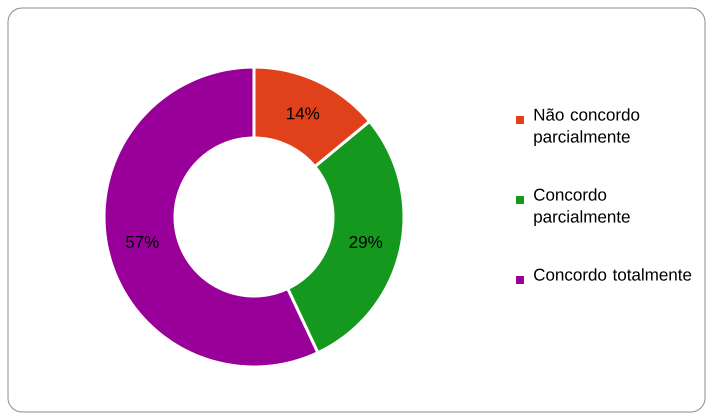  I want to click on data-label: 29%, so click(366, 242).